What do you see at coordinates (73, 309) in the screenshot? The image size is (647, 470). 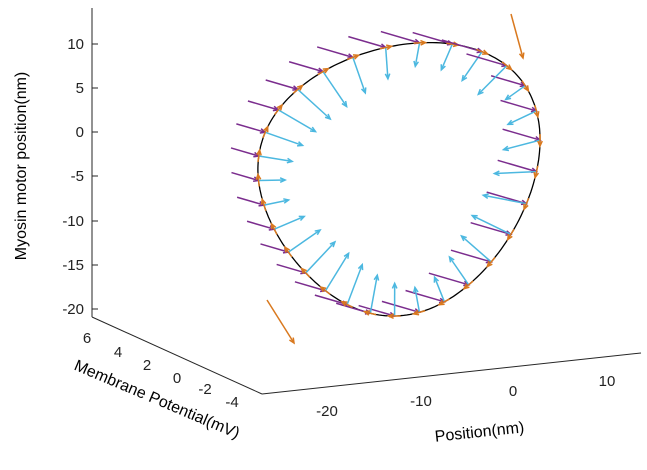 I see `z-tick-label: -20` at bounding box center [73, 309].